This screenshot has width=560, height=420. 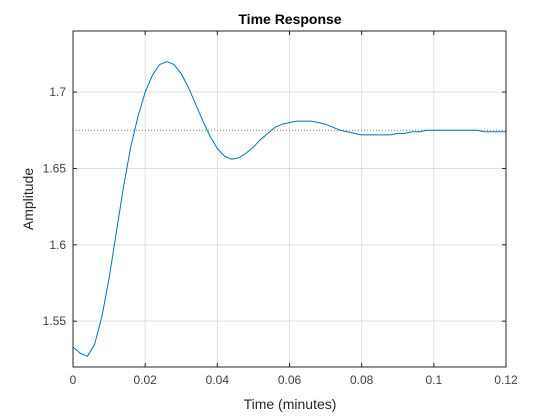 I want to click on y-tick-label-3: 1.7, so click(x=57, y=92).